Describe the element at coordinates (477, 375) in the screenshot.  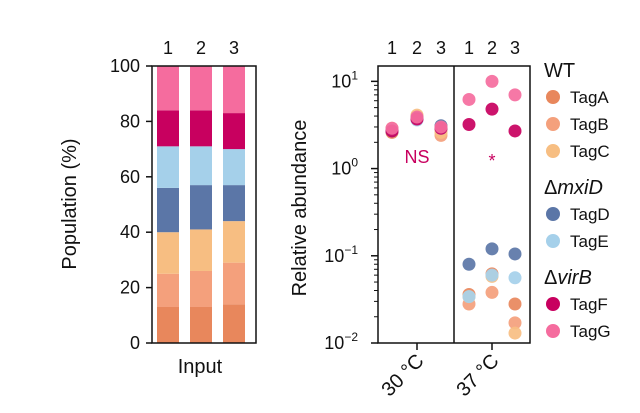
I see `temperature-label: 37 °C` at that location.